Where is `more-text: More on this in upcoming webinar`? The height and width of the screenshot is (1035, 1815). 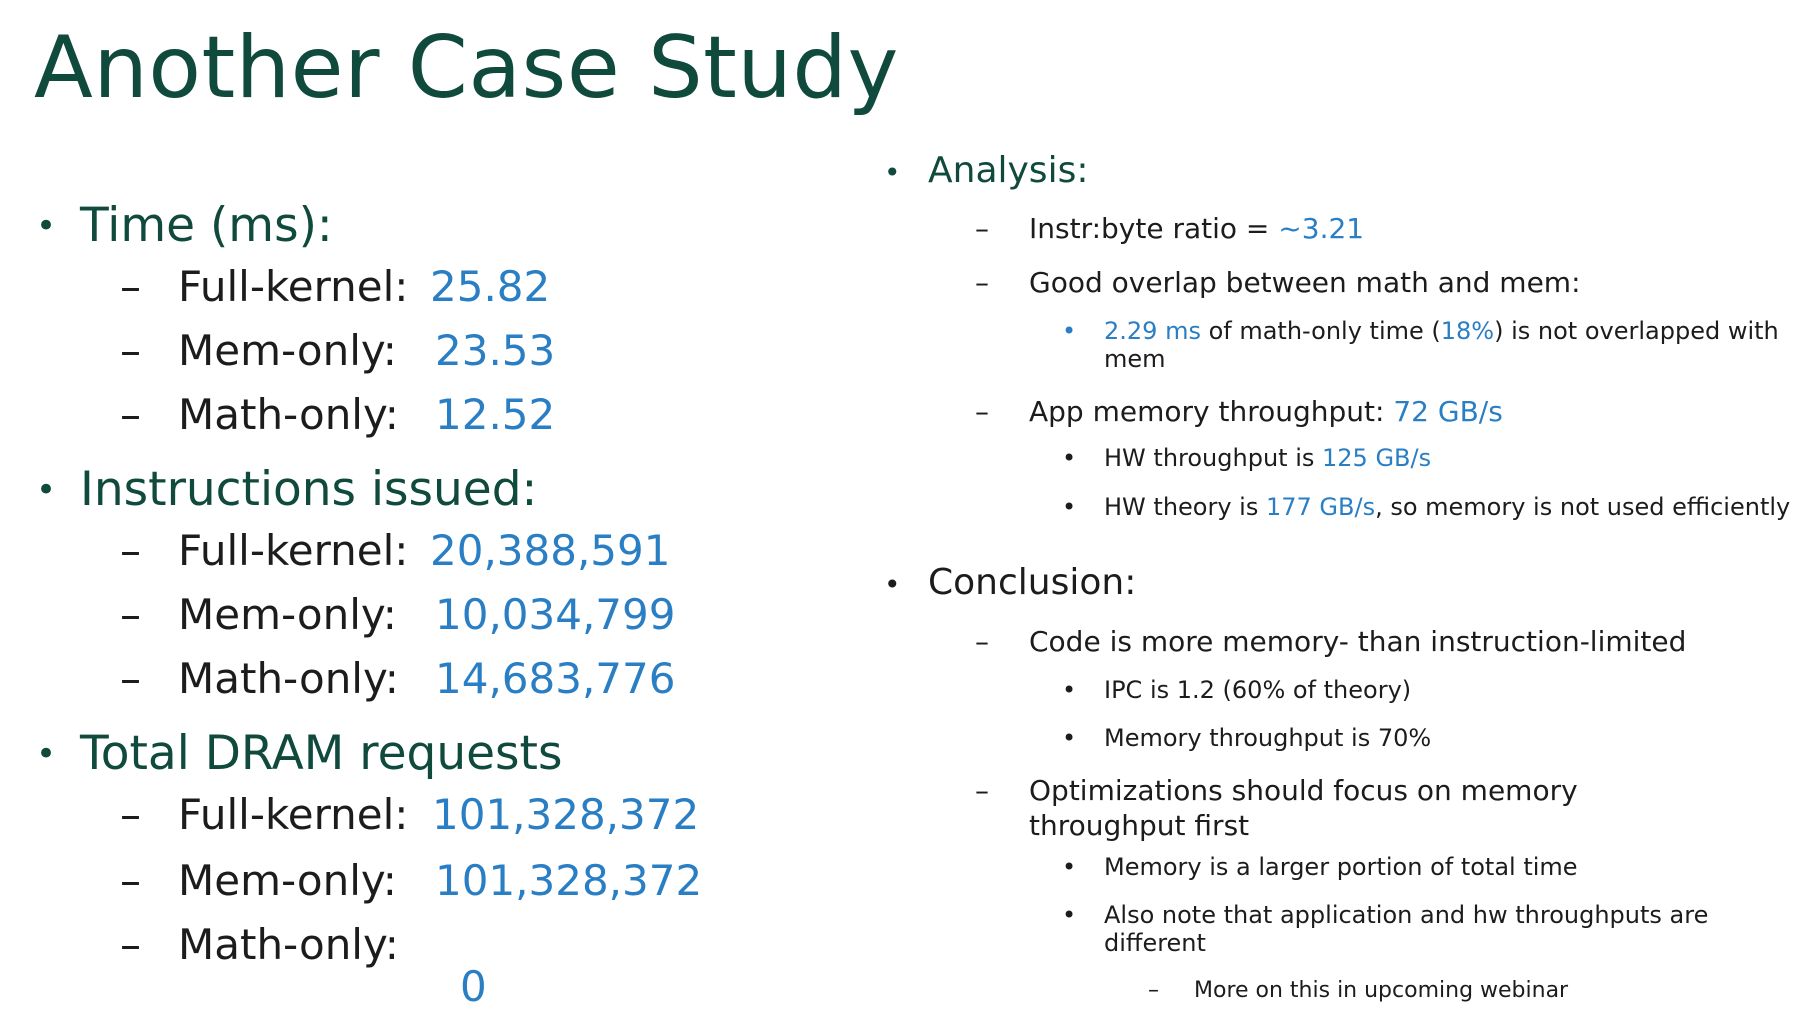 more-text: More on this in upcoming webinar is located at coordinates (1381, 990).